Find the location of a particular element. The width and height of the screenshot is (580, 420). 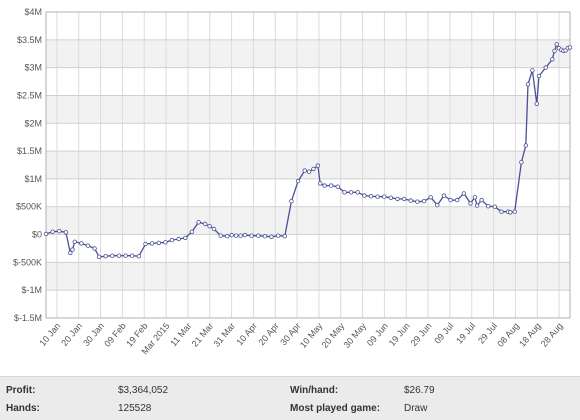

most-played-game-label: Most played game: is located at coordinates (335, 408).